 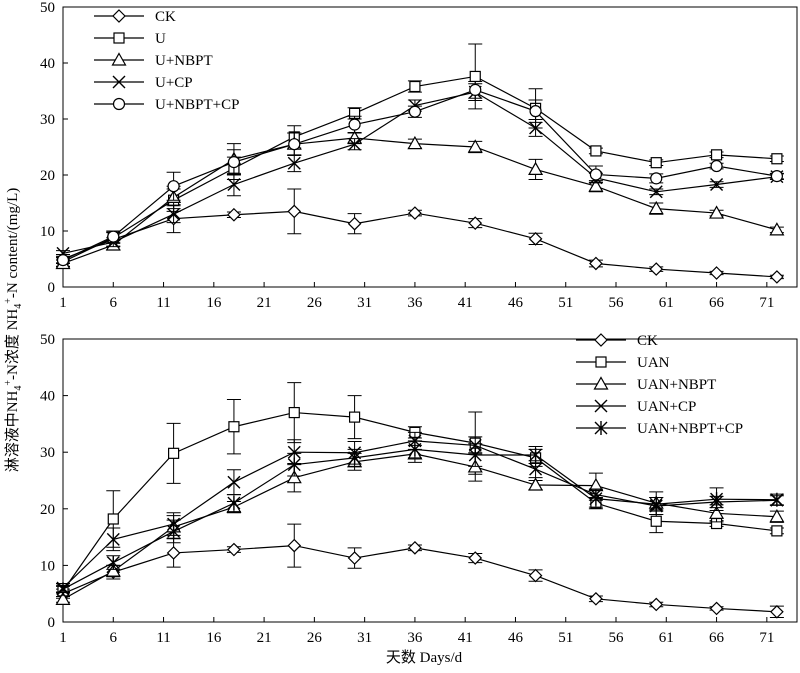 I want to click on x-tick-label: 21, so click(x=264, y=638).